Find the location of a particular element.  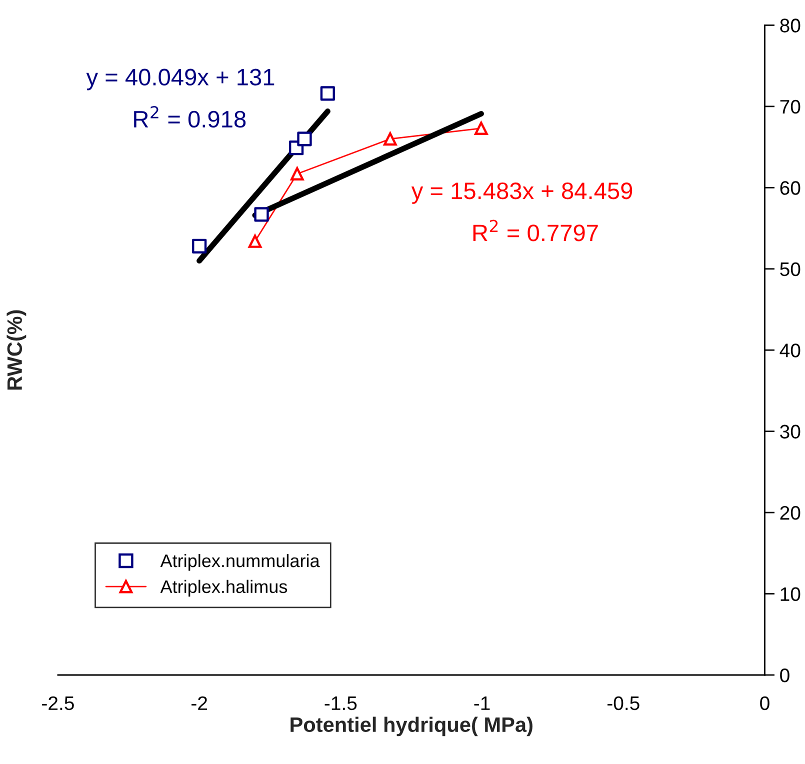

annotation: R$^{2}$ = 0.918 is located at coordinates (190, 117).